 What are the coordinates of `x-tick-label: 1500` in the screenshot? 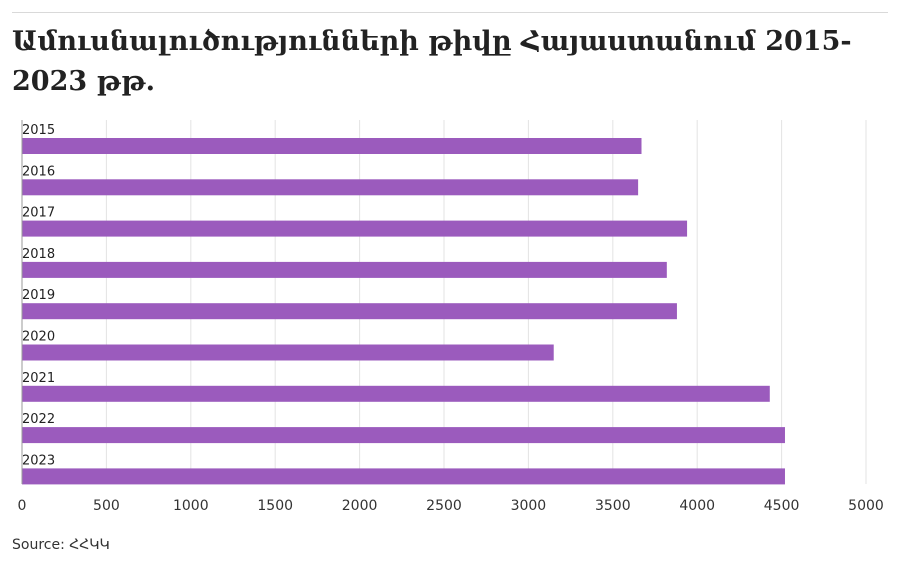 It's located at (275, 506).